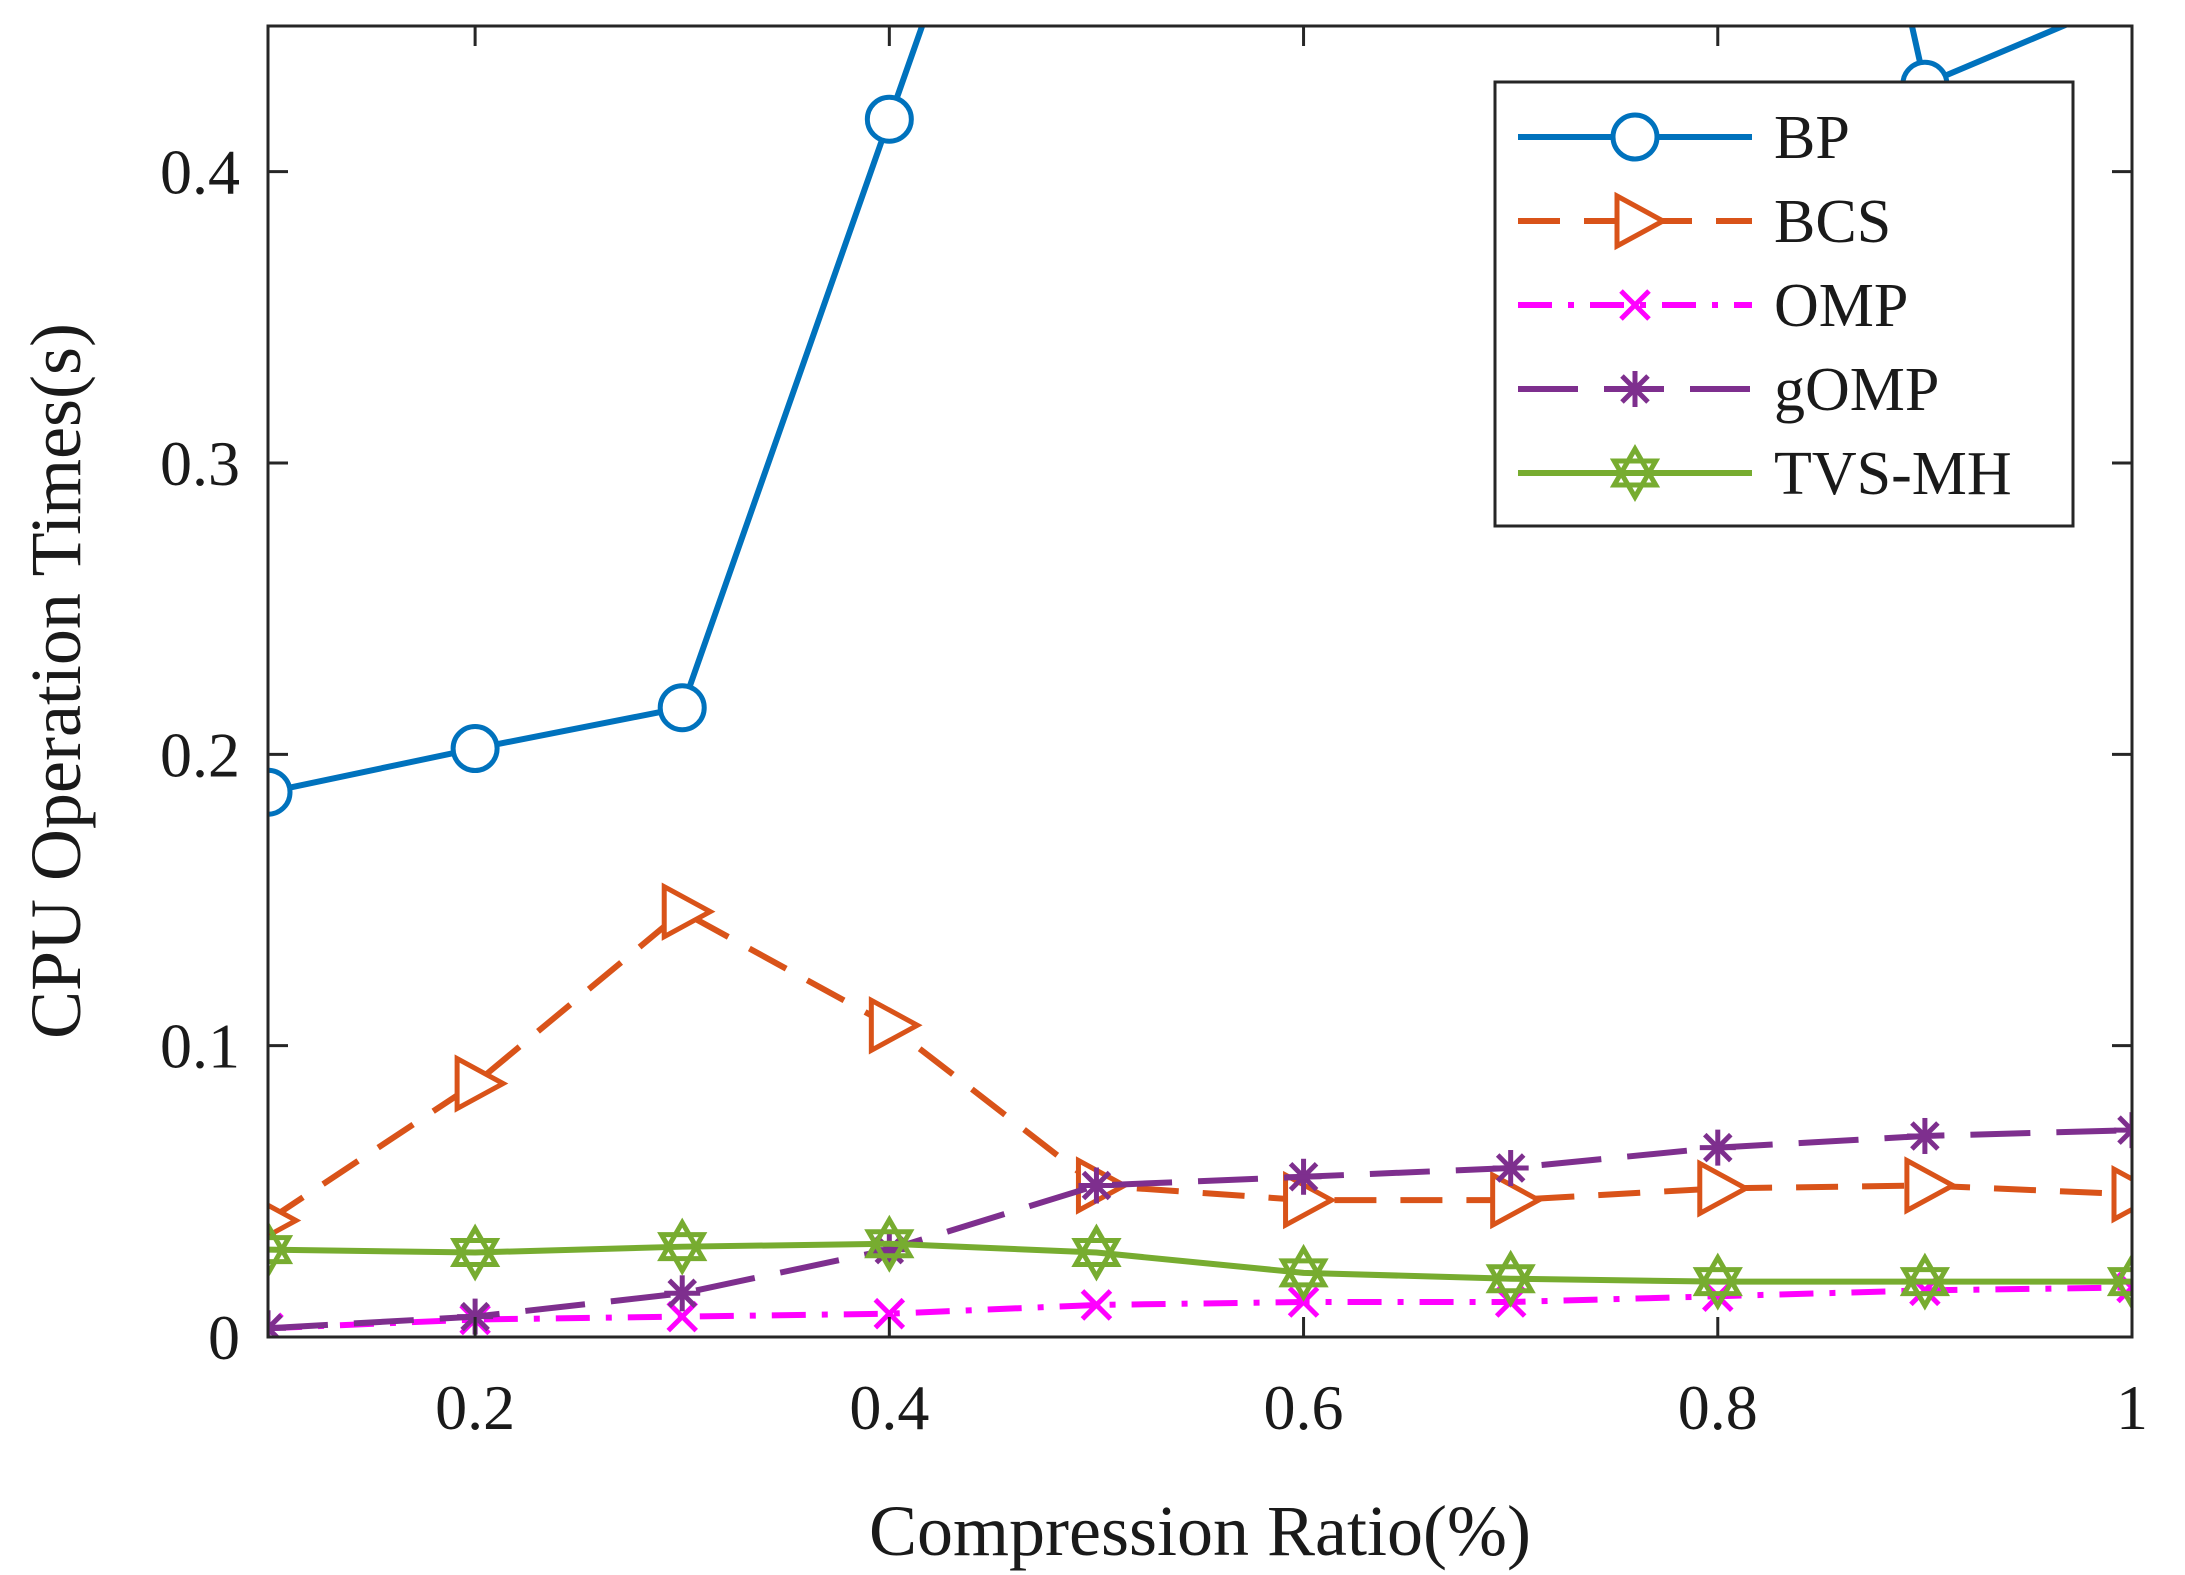 The width and height of the screenshot is (2185, 1575). Describe the element at coordinates (1841, 306) in the screenshot. I see `legend-label: OMP` at that location.